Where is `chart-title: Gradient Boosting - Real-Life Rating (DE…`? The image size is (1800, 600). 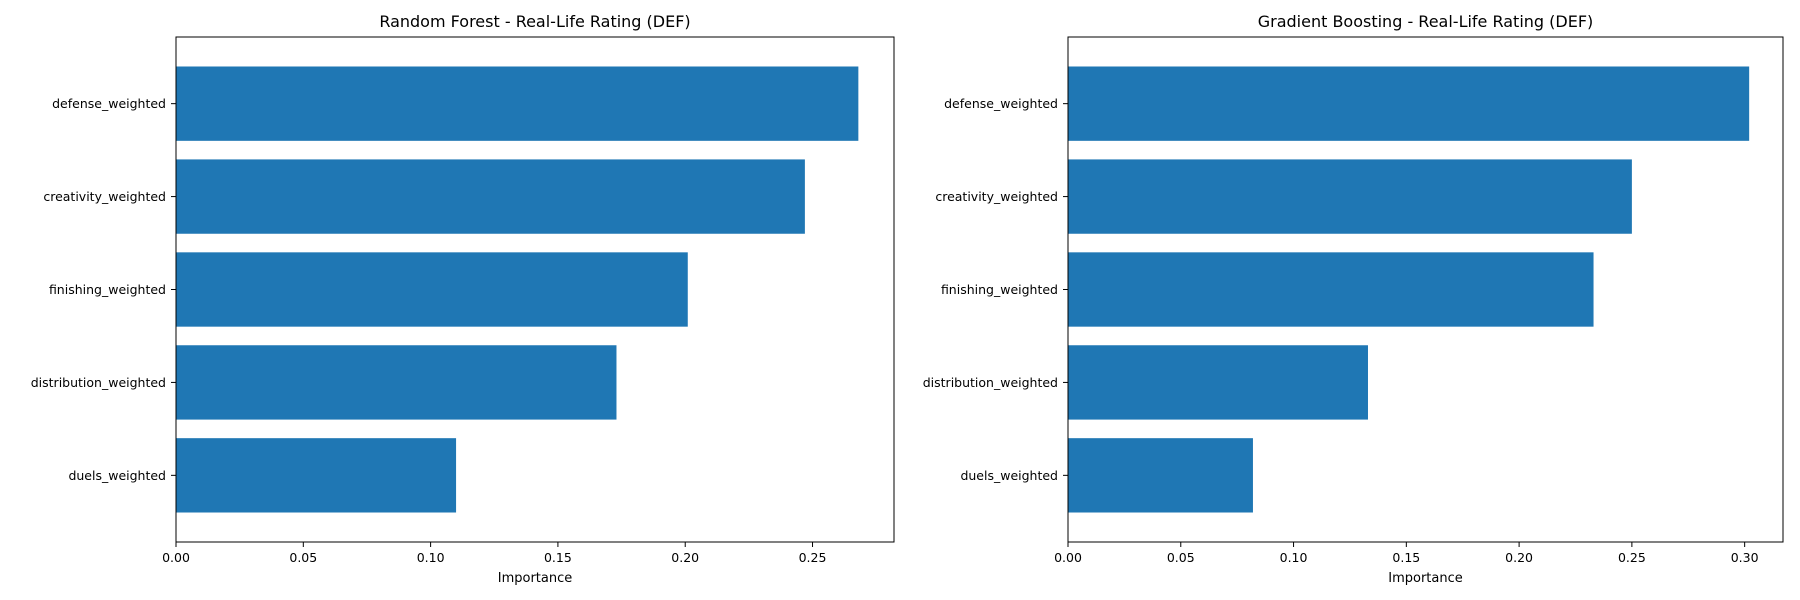 chart-title: Gradient Boosting - Real-Life Rating (DE… is located at coordinates (1426, 21).